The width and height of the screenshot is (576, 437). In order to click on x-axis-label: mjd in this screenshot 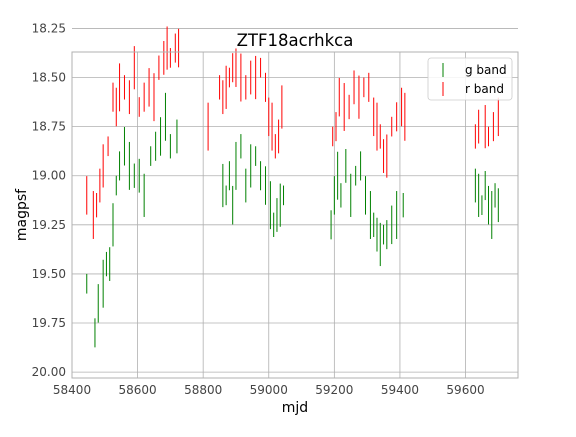, I will do `click(295, 408)`.